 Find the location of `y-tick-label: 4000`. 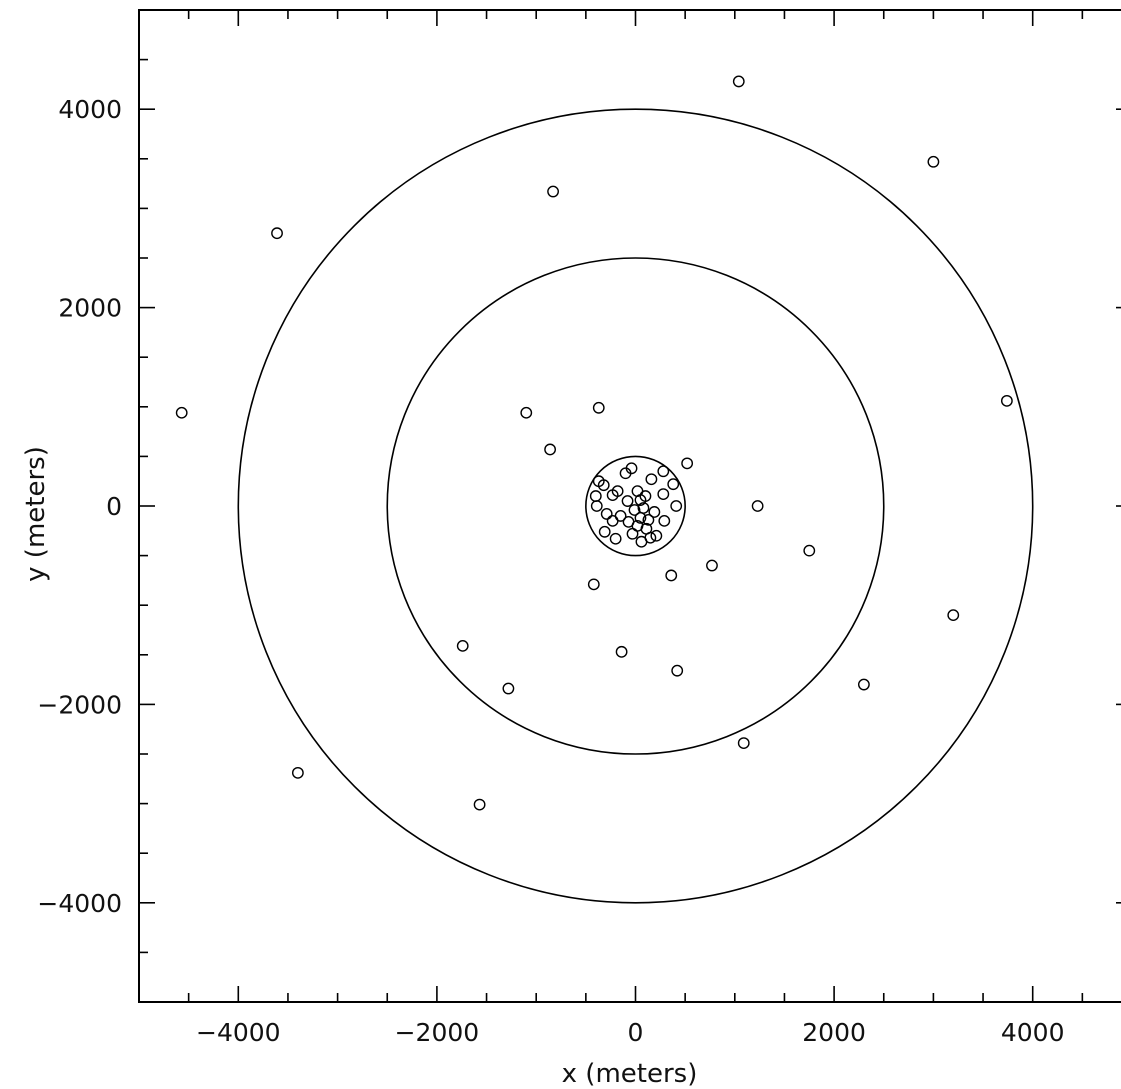

y-tick-label: 4000 is located at coordinates (90, 109).